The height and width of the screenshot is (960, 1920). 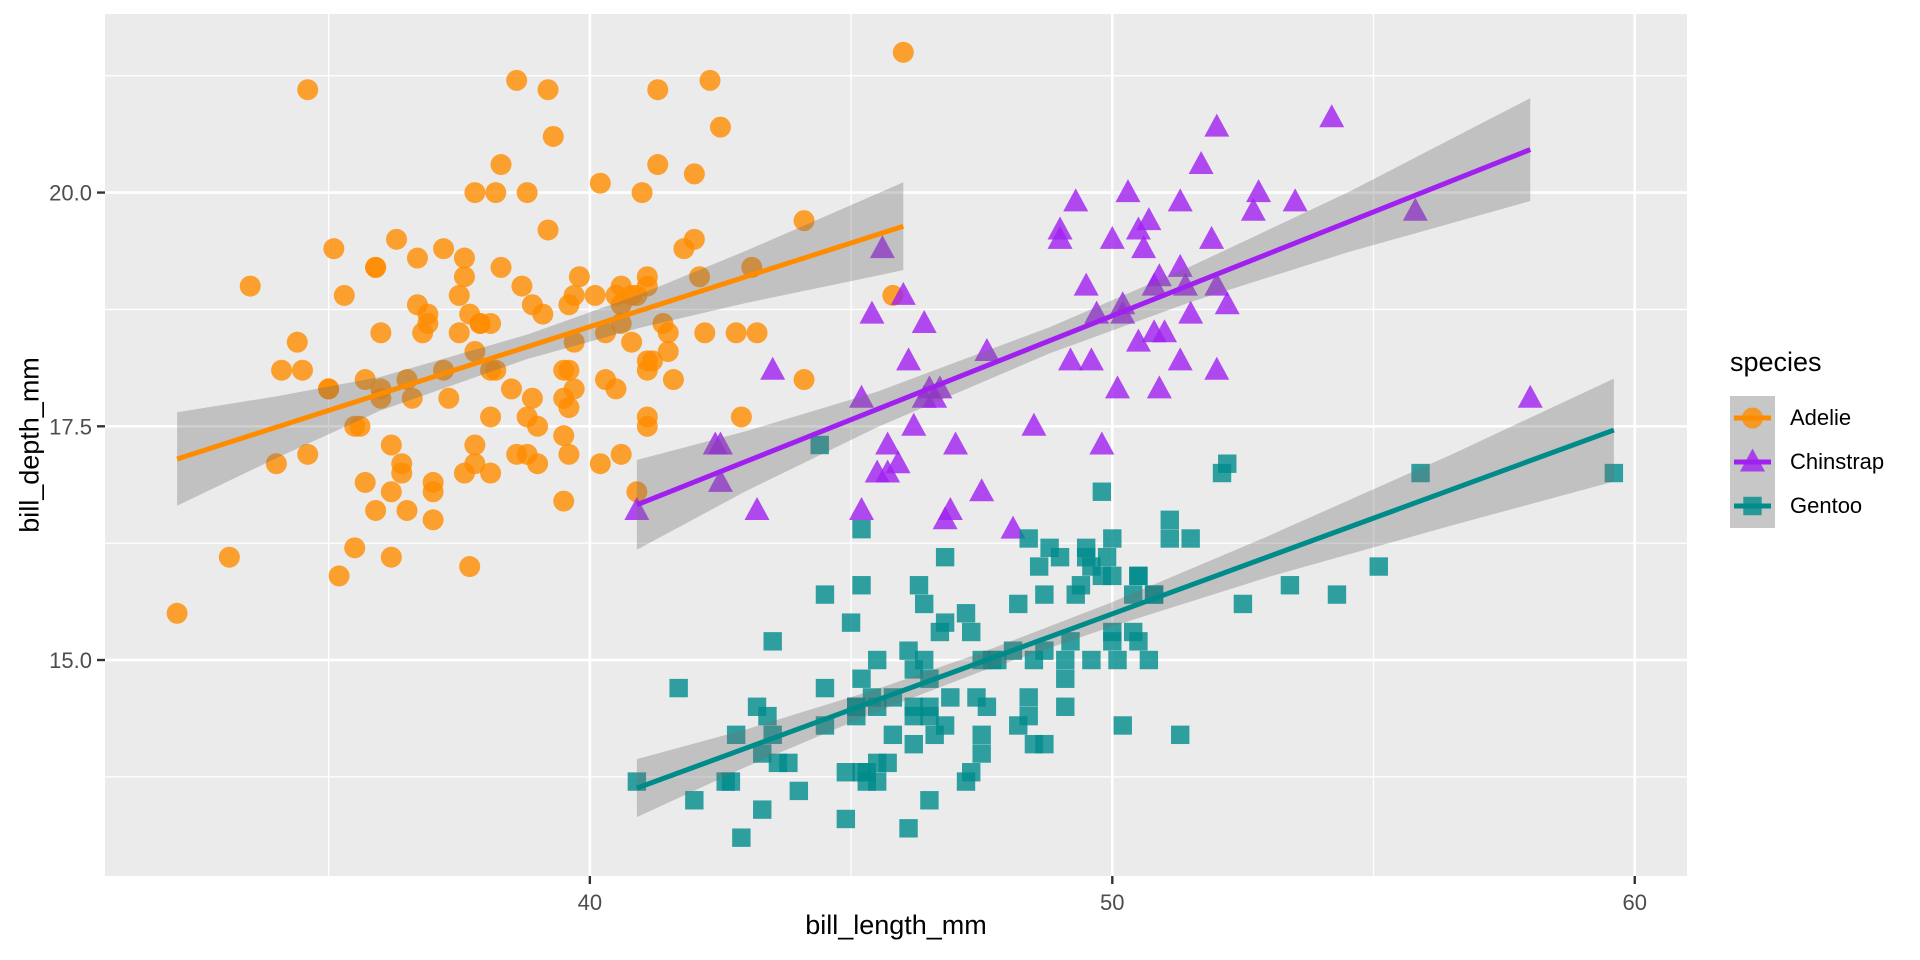 I want to click on legend-key-marker, so click(x=1752, y=418).